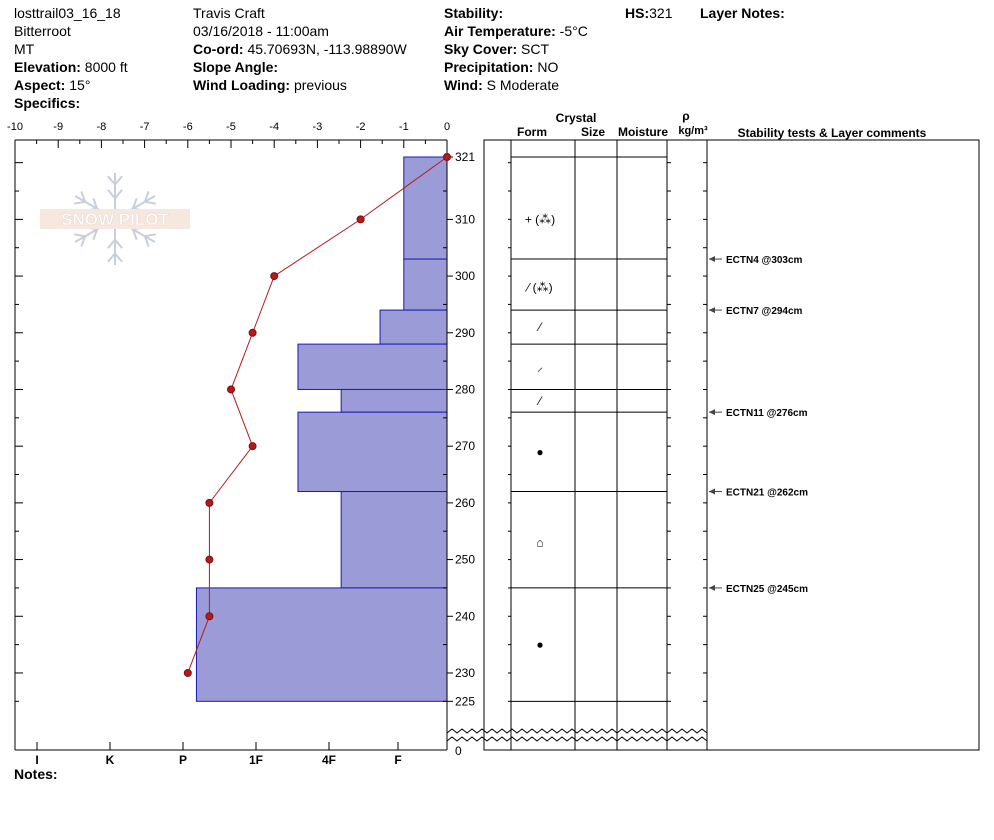 The height and width of the screenshot is (840, 994). I want to click on precipitation: Precipitation: NO, so click(501, 67).